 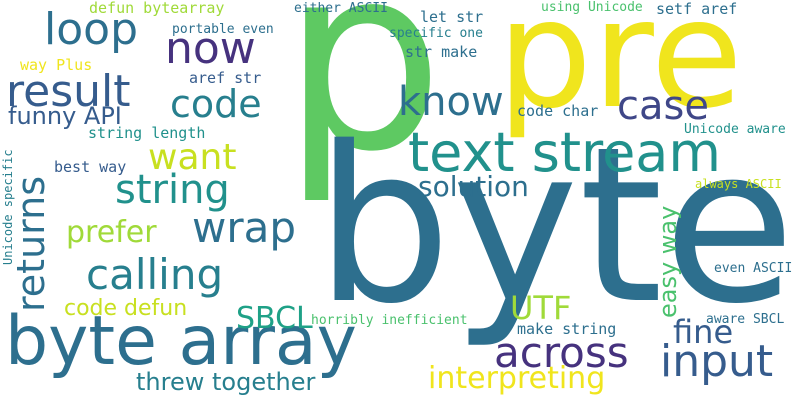 I want to click on word-either-ascii: either ASCII, so click(x=341, y=8).